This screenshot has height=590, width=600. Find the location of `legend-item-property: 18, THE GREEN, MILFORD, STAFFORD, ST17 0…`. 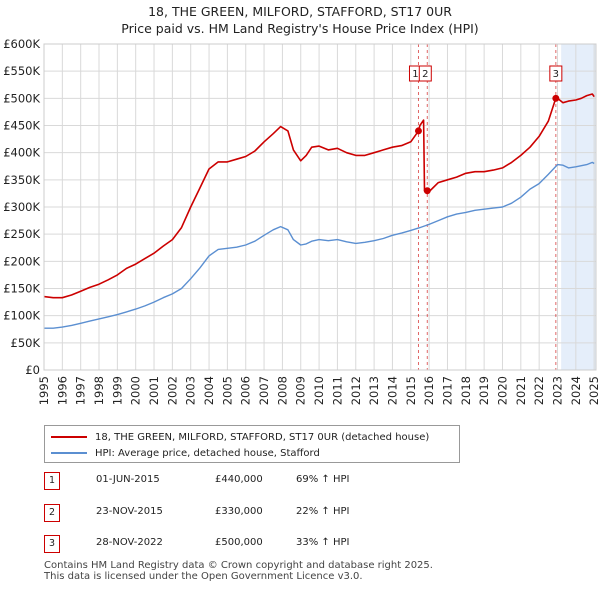

legend-item-property: 18, THE GREEN, MILFORD, STAFFORD, ST17 0… is located at coordinates (240, 437).